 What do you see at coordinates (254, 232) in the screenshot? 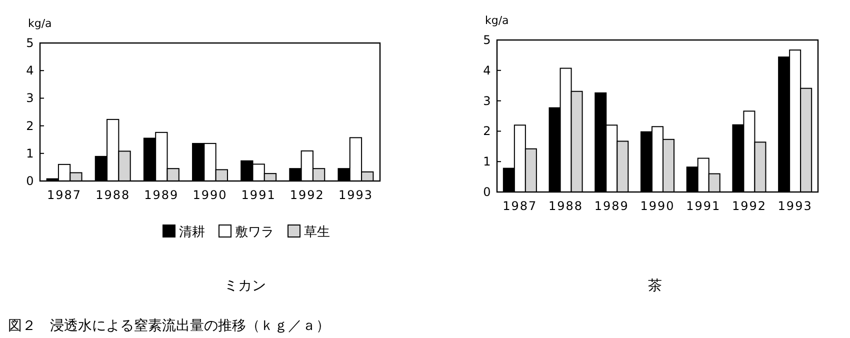
I see `legend-label: 敷ワラ` at bounding box center [254, 232].